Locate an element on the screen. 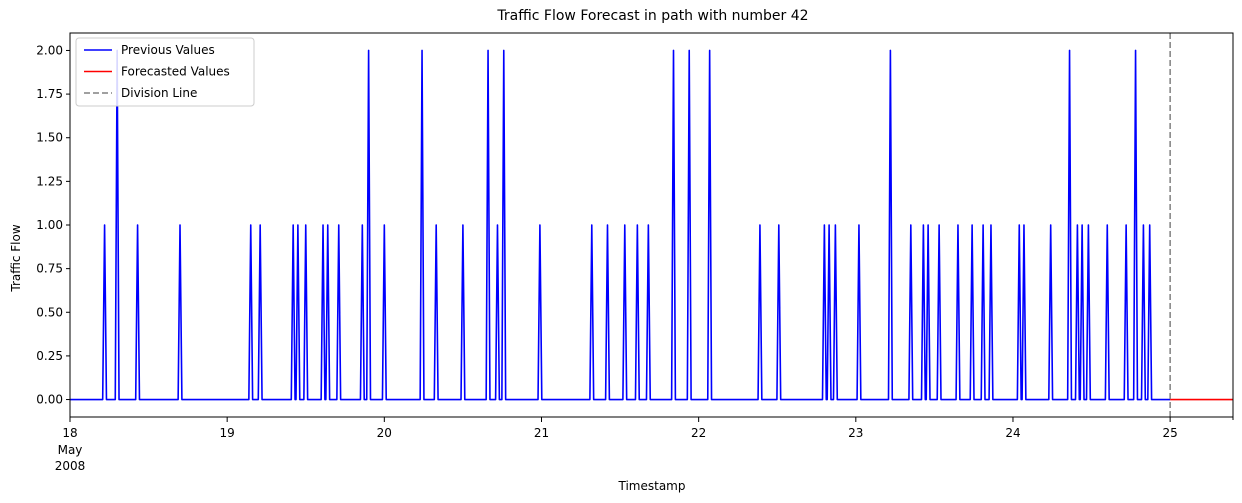 The image size is (1242, 503). x-tick-label: 25 is located at coordinates (1169, 433).